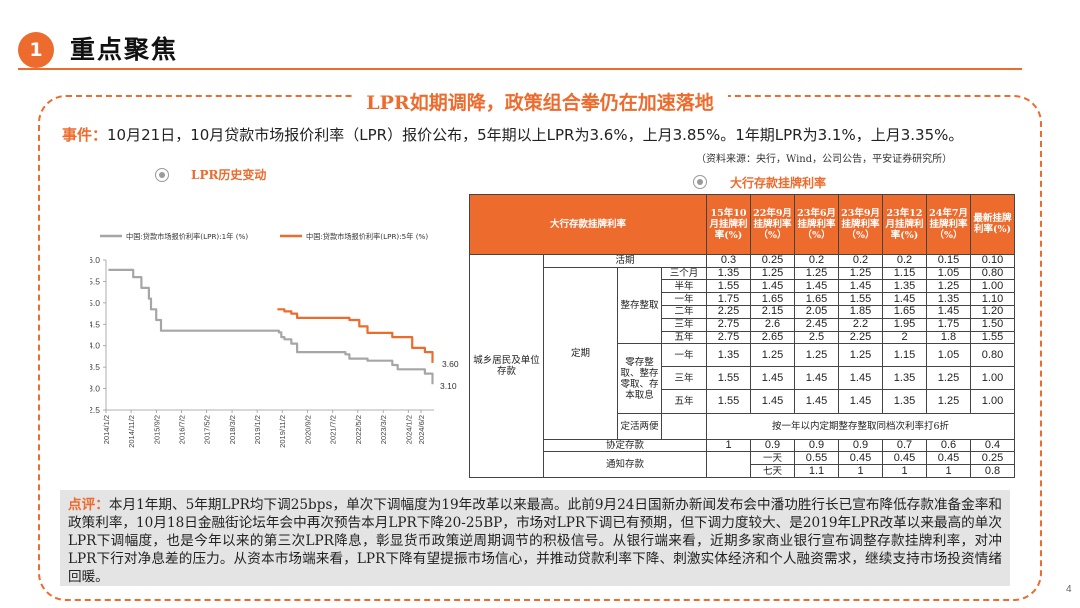  I want to click on x-tick-label: 2017/5/2, so click(207, 429).